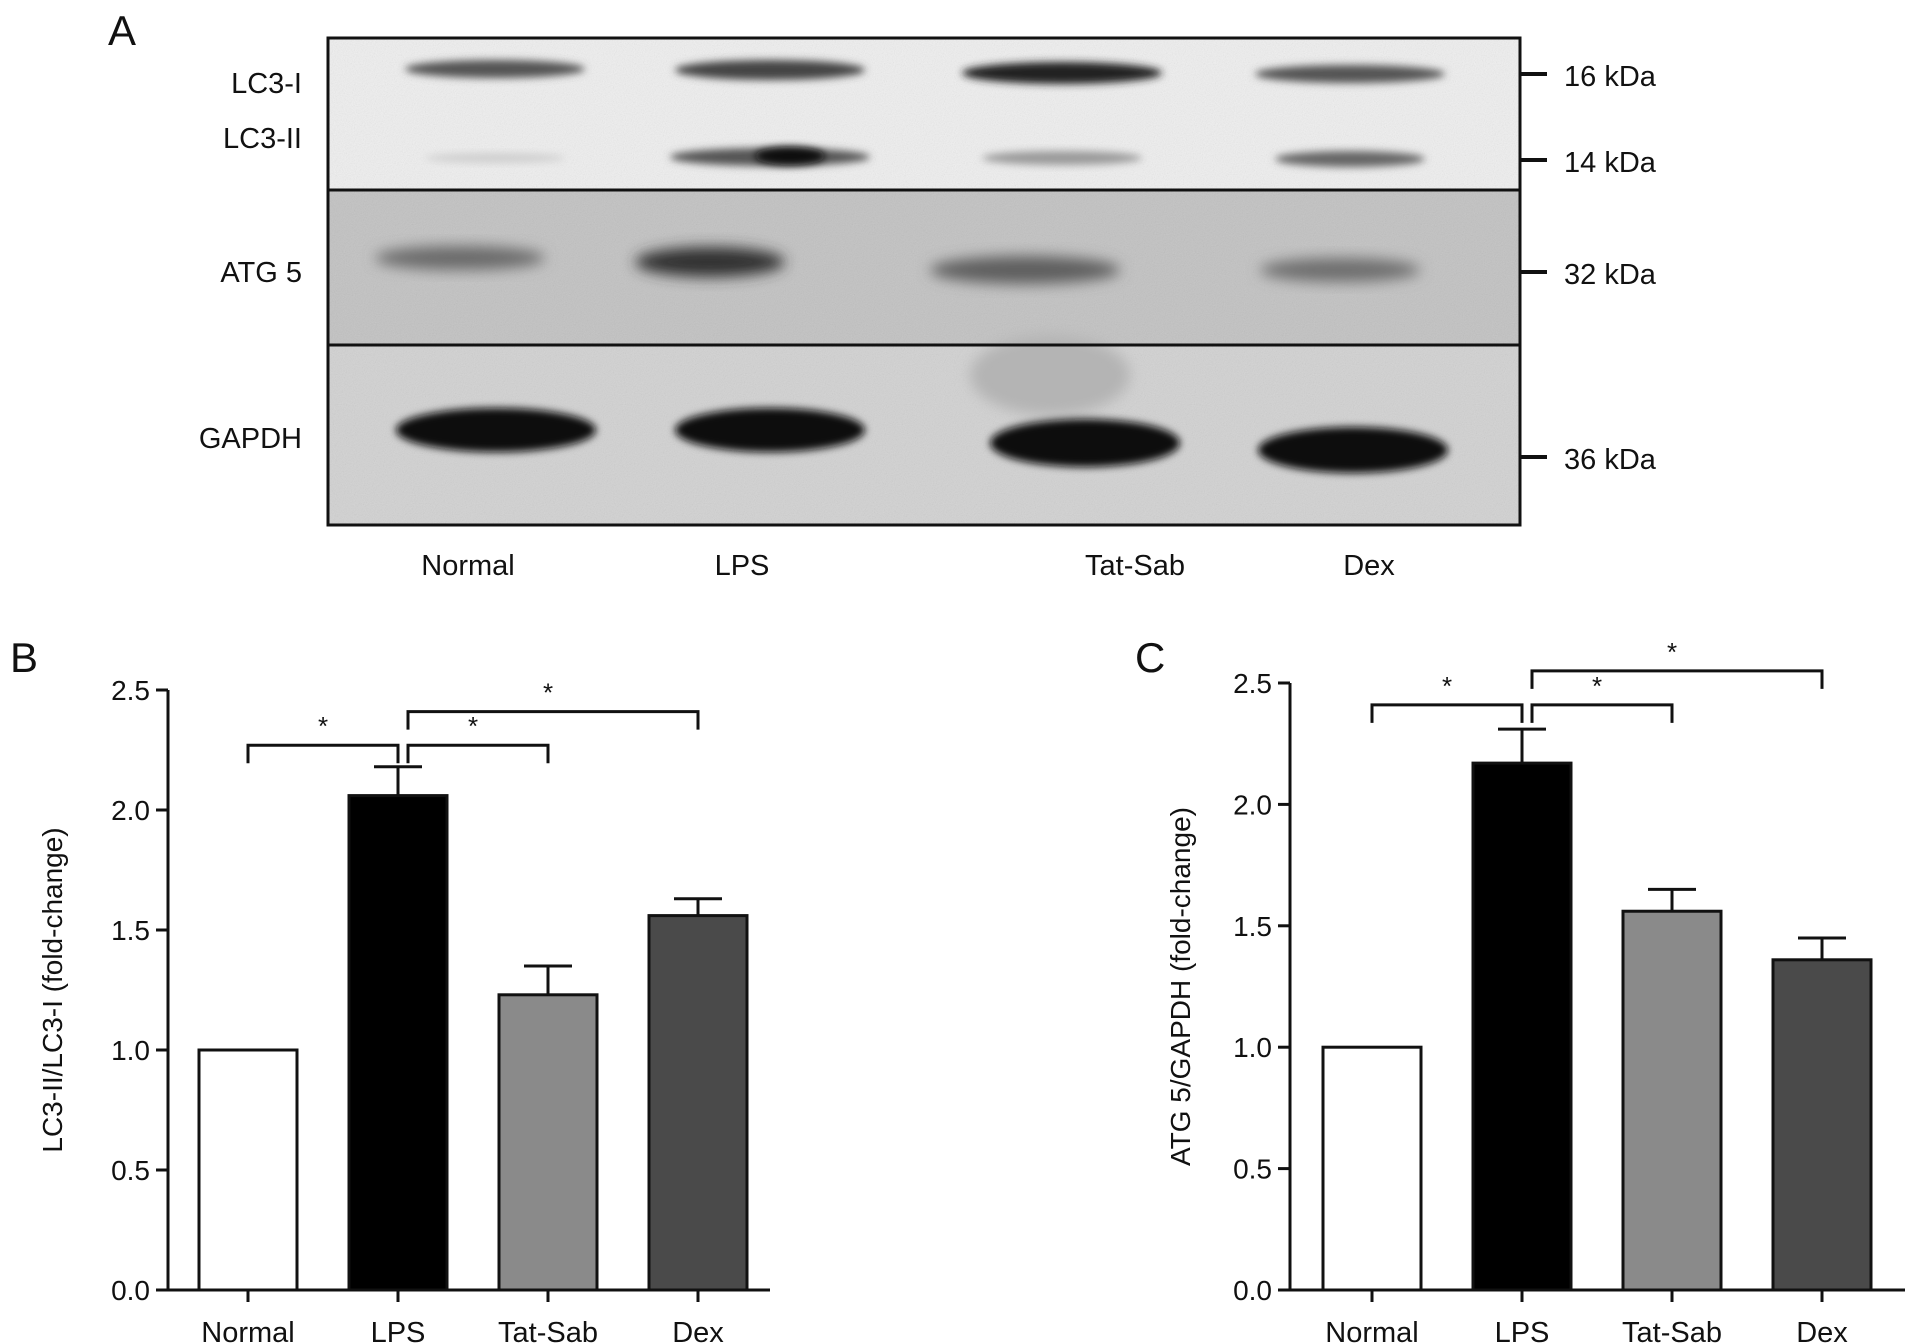  What do you see at coordinates (924, 114) in the screenshot?
I see `blot-strip-lc3` at bounding box center [924, 114].